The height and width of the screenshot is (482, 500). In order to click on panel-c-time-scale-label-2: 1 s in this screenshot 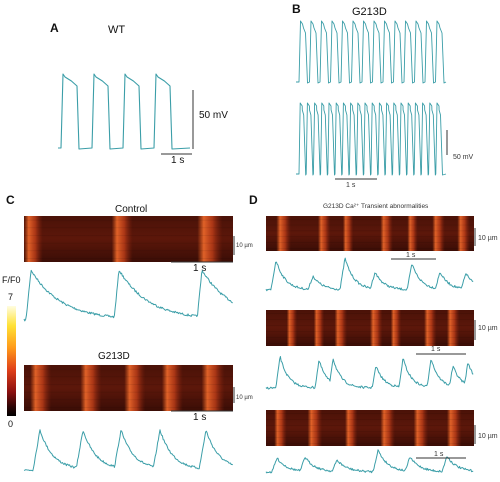, I will do `click(200, 417)`.